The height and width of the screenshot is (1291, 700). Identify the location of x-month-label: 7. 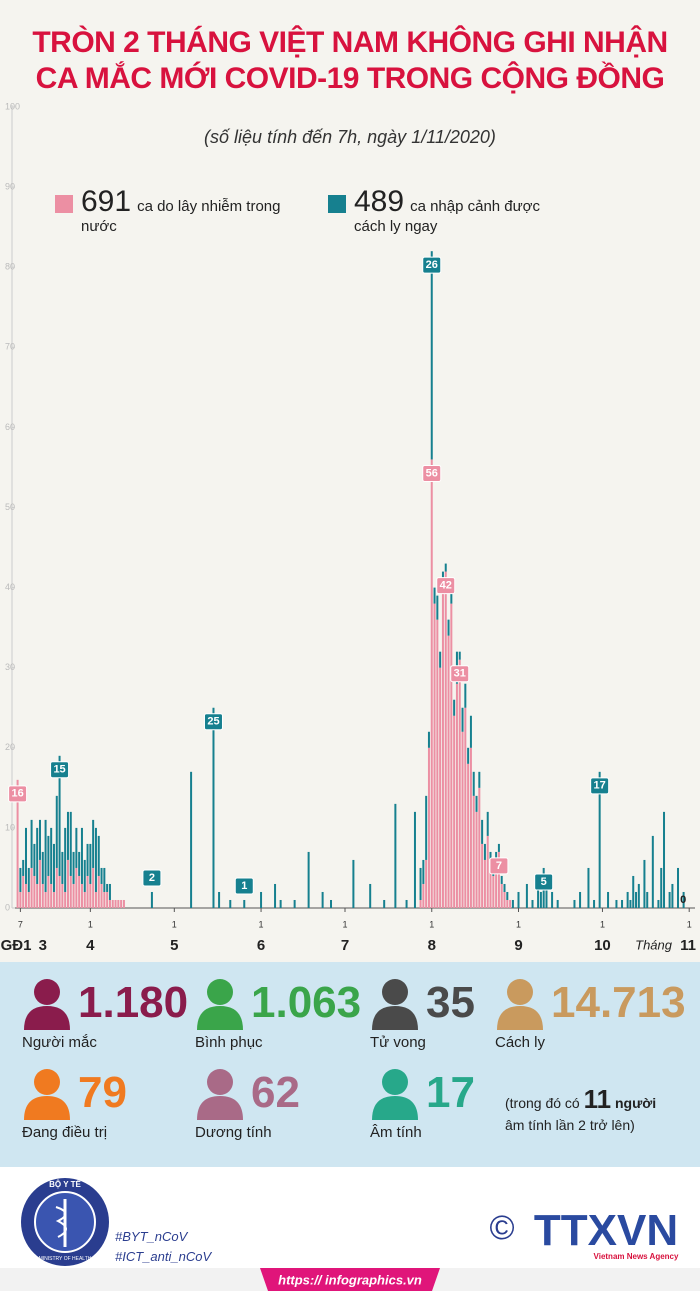
(345, 945).